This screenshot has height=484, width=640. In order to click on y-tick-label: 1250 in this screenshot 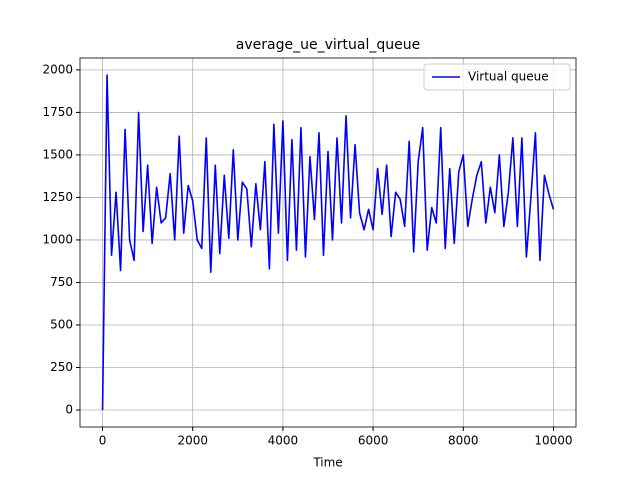, I will do `click(57, 197)`.